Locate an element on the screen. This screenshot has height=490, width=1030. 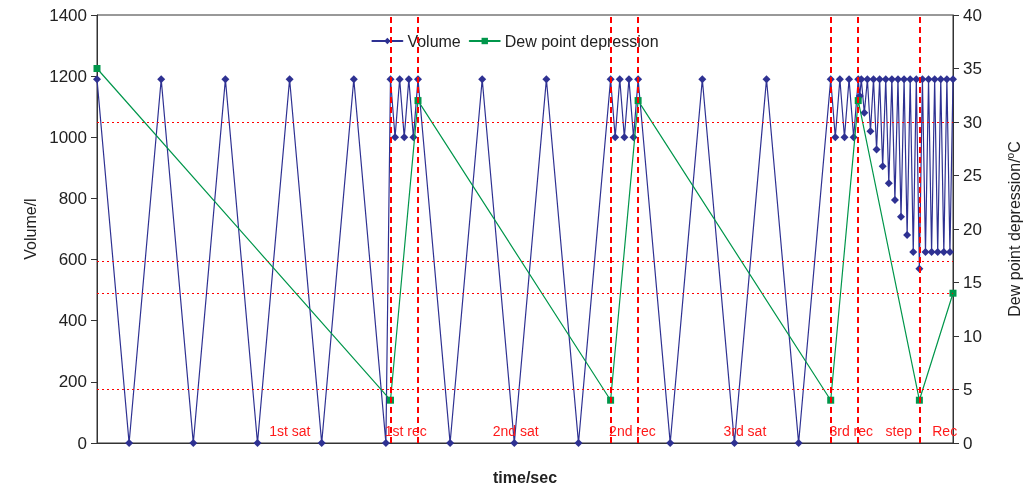
y-axis-title: Volume/l is located at coordinates (30, 229).